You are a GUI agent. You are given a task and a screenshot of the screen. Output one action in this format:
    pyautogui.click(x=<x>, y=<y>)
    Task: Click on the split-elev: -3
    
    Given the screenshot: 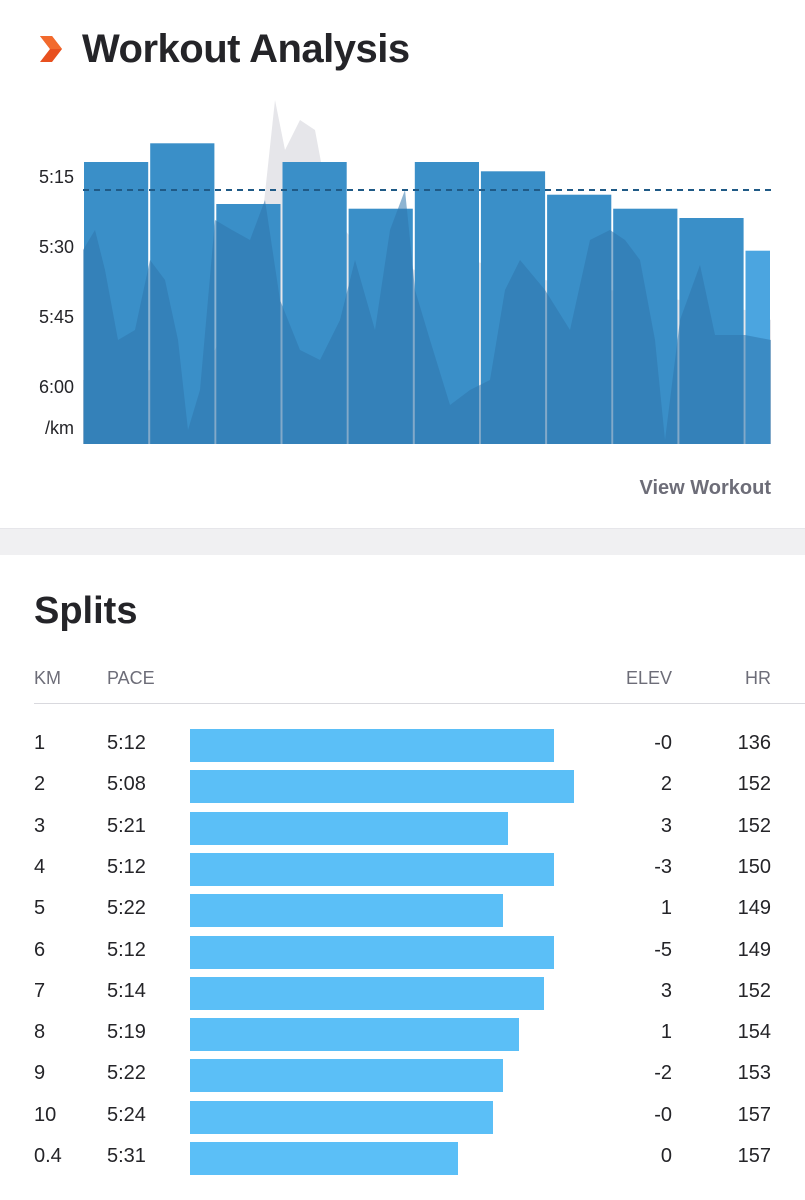 What is the action you would take?
    pyautogui.click(x=663, y=866)
    